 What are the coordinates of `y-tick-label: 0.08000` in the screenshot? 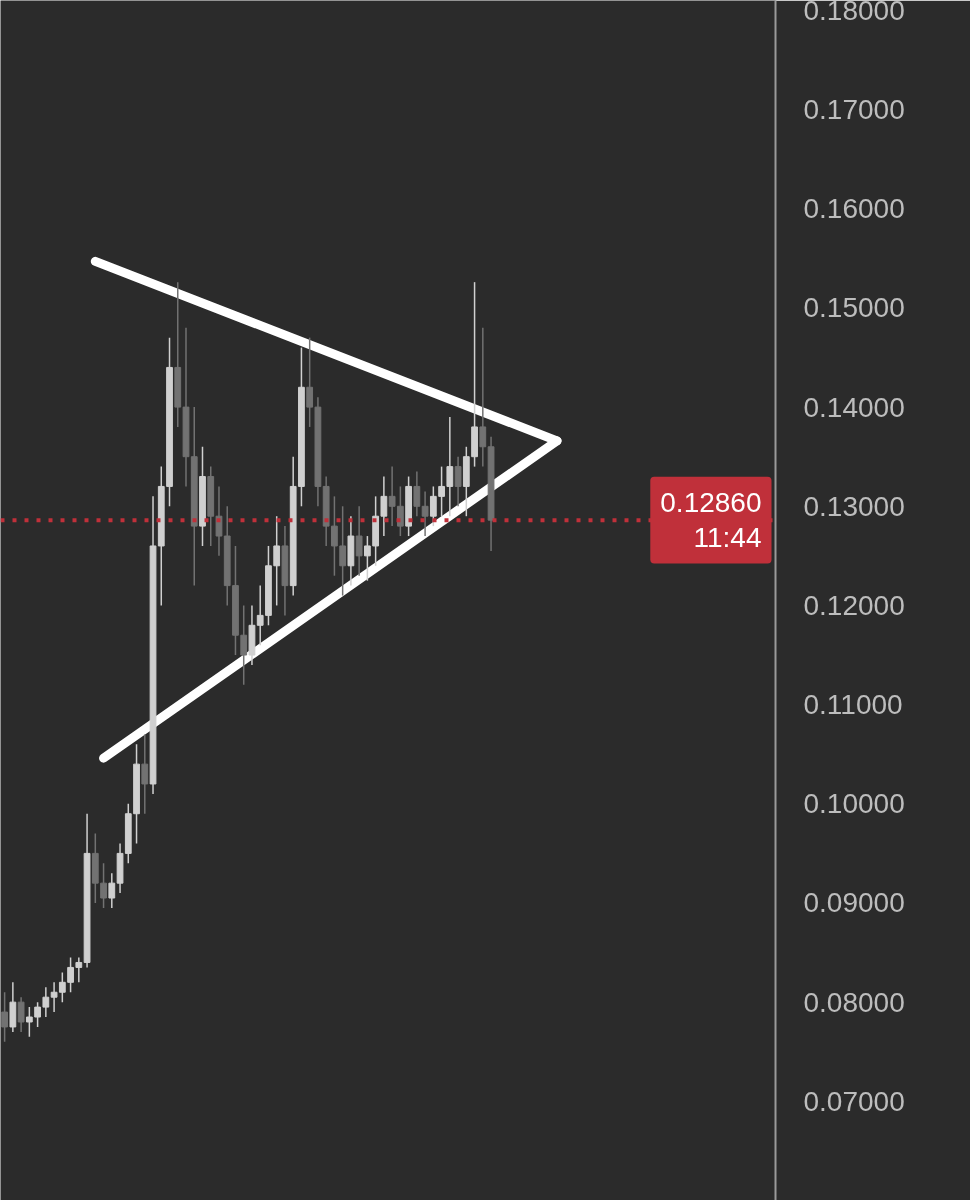 It's located at (854, 1002).